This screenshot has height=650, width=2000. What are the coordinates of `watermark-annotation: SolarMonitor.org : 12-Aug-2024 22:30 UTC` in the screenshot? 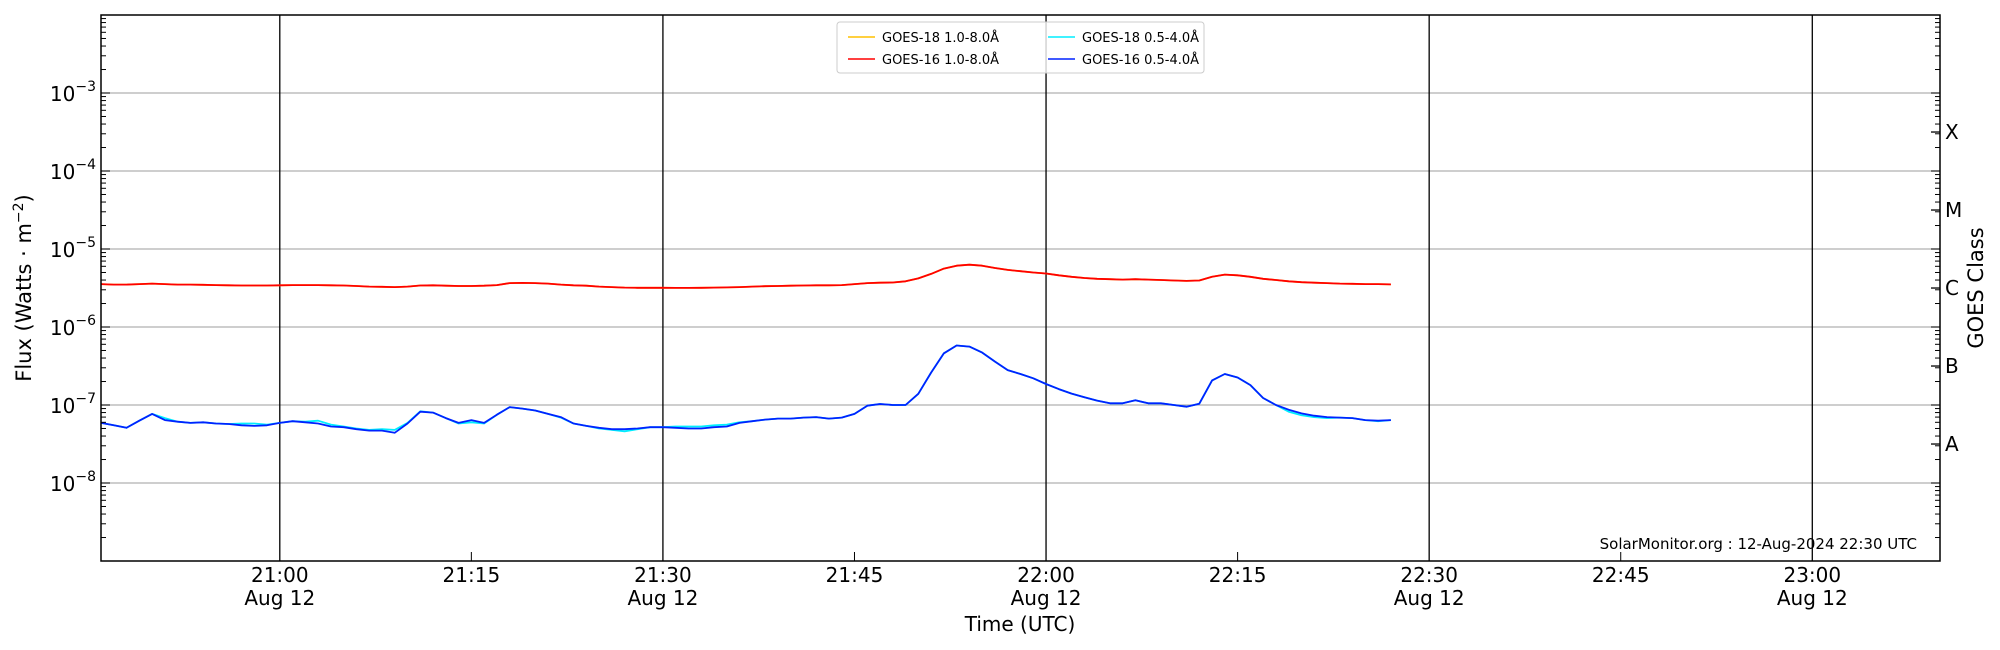 It's located at (1758, 544).